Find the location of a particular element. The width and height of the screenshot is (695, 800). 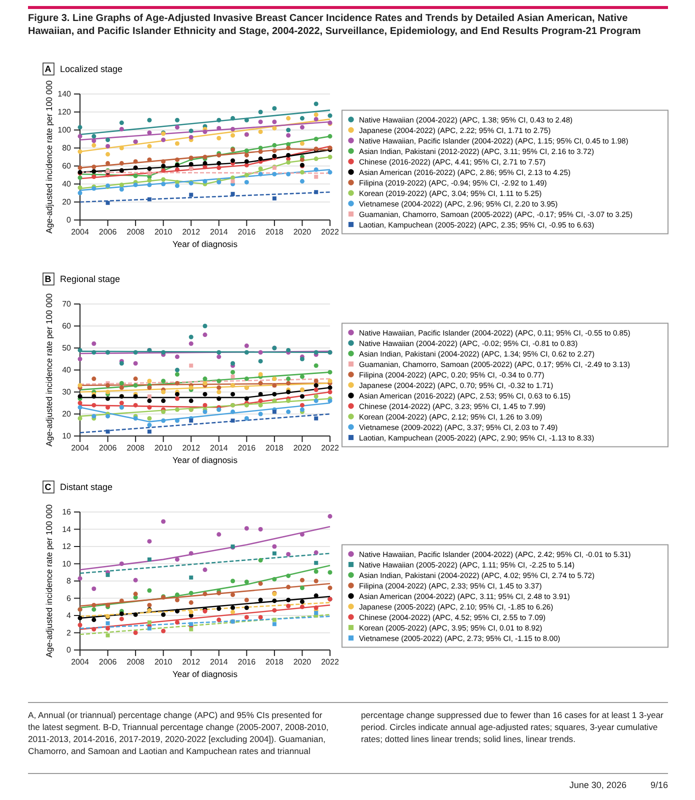

x-tick-label: 2006 is located at coordinates (108, 232).